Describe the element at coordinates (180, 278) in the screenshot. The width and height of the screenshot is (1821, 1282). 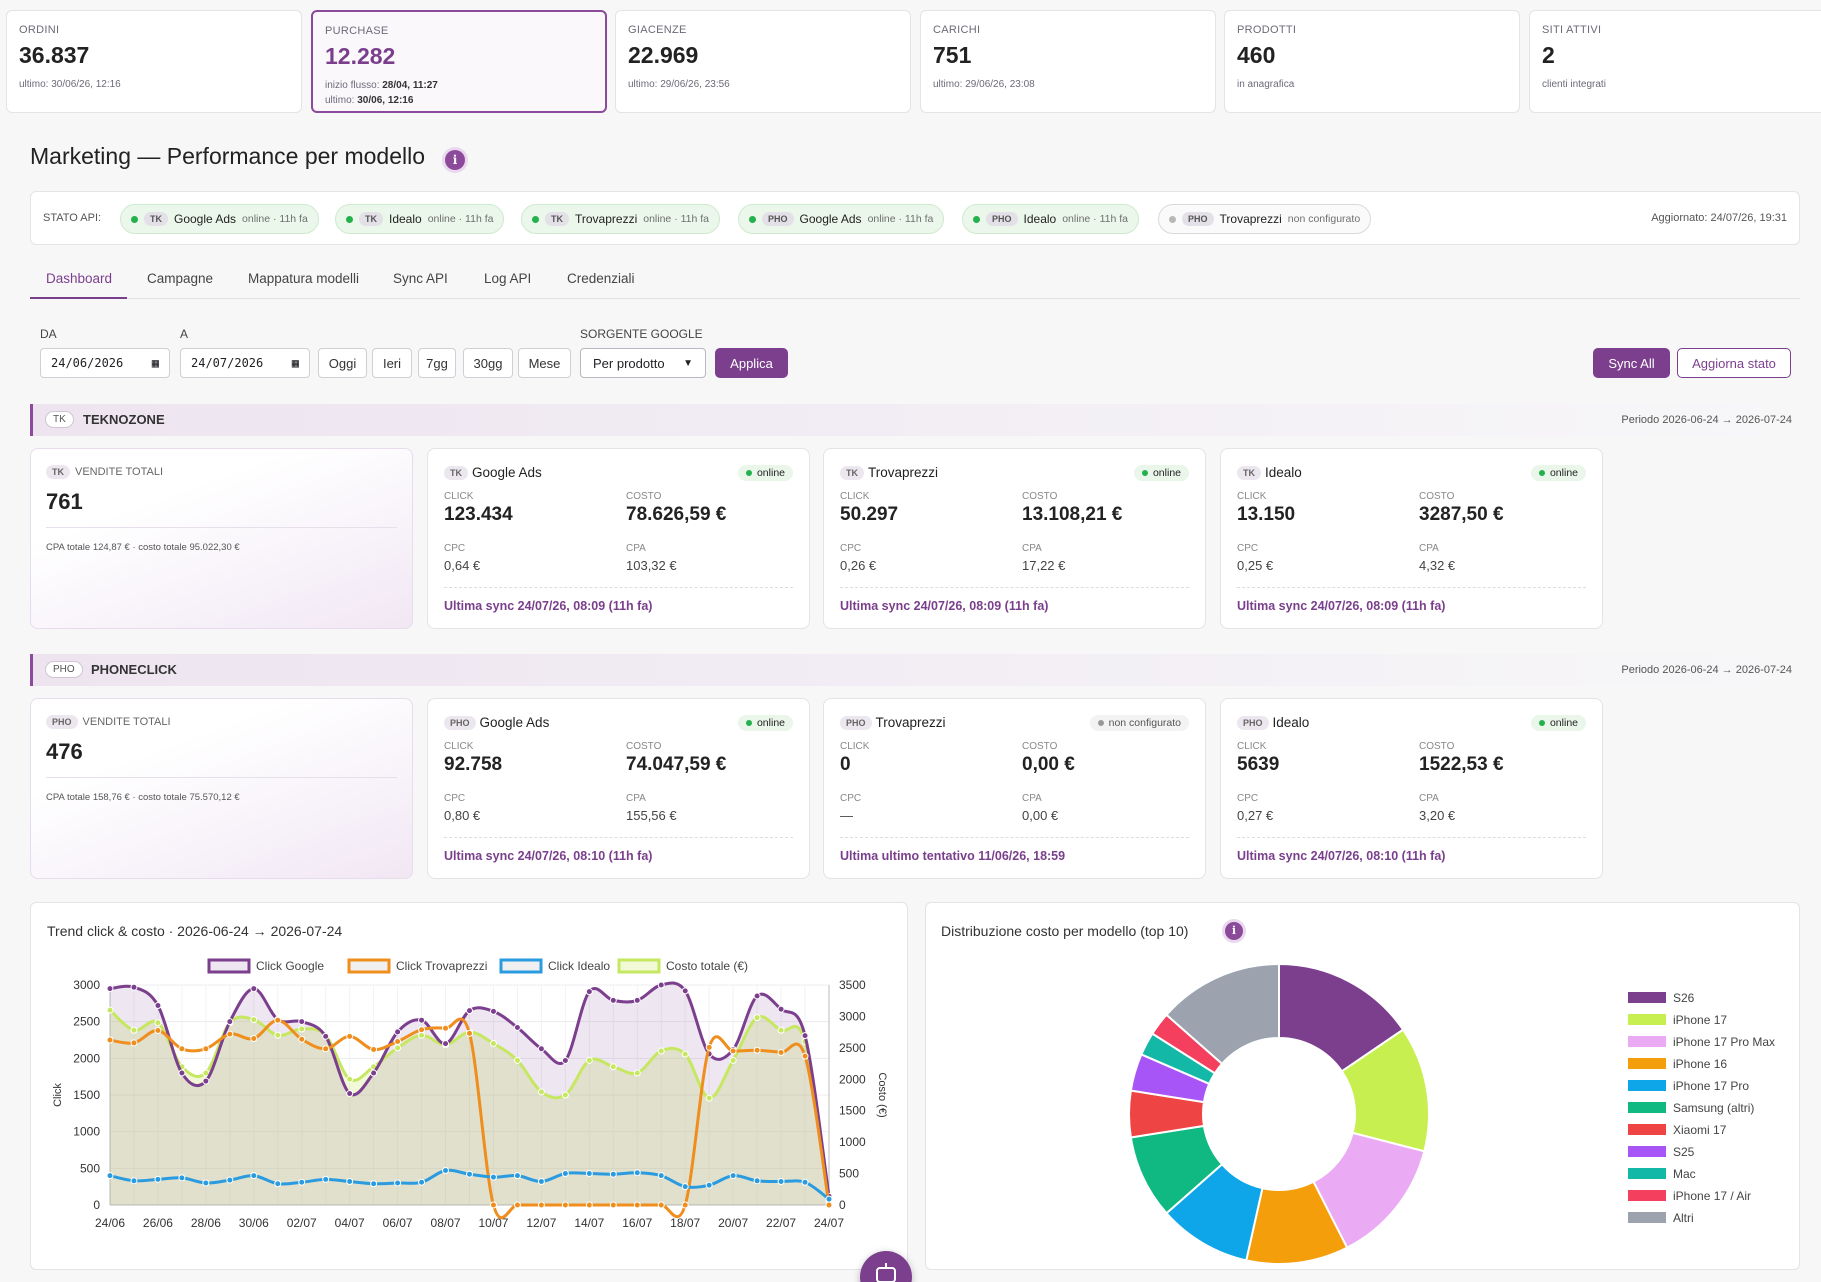
I see `tab-campagne: Campagne` at that location.